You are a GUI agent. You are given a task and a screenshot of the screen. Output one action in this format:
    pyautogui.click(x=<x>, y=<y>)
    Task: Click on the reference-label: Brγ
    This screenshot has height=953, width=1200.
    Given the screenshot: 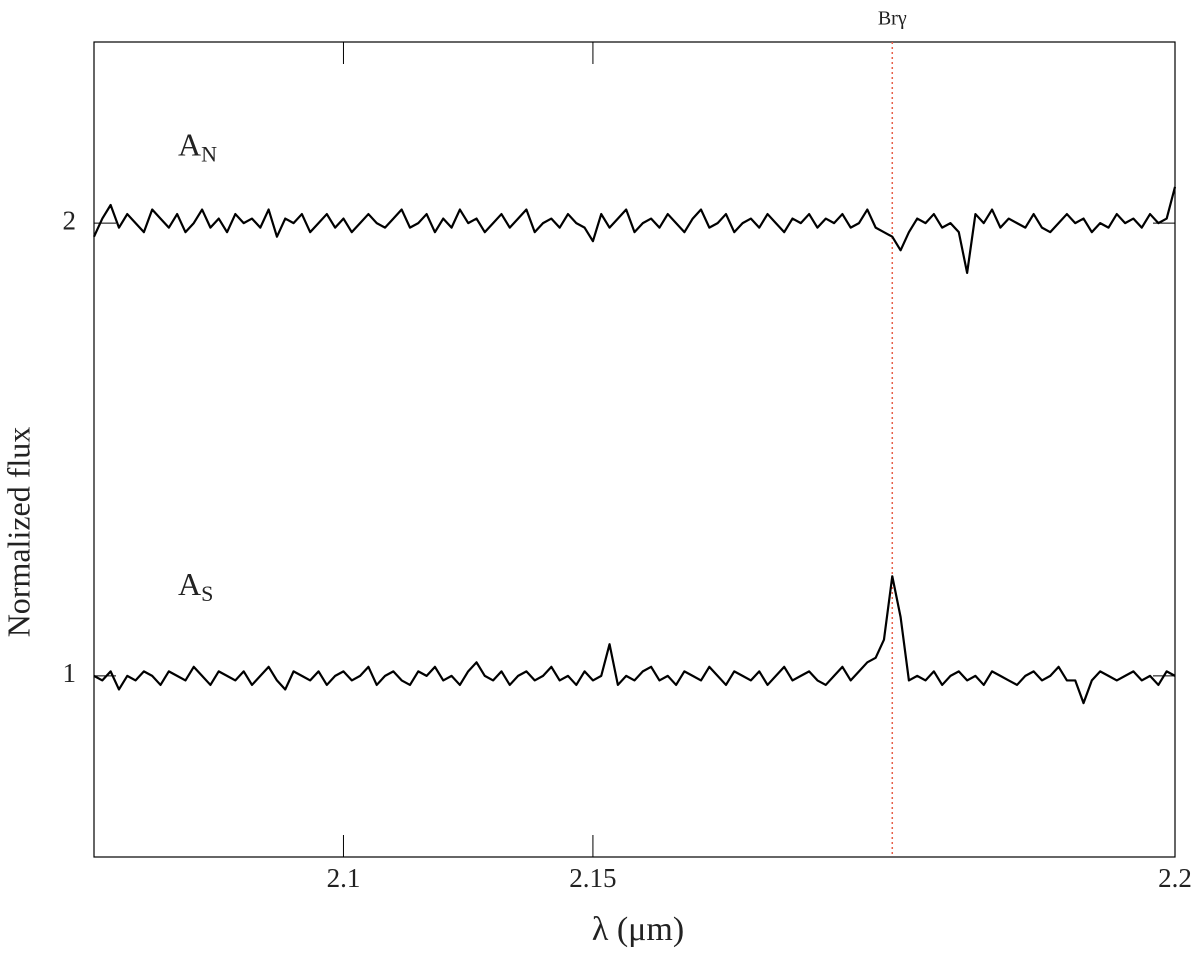 What is the action you would take?
    pyautogui.click(x=892, y=19)
    